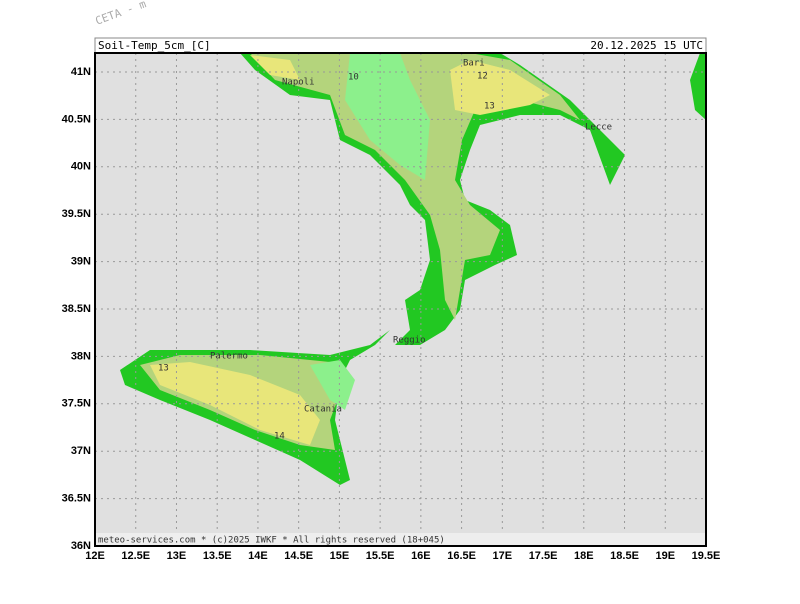  Describe the element at coordinates (81, 167) in the screenshot. I see `lat-tick-label: 40N` at that location.